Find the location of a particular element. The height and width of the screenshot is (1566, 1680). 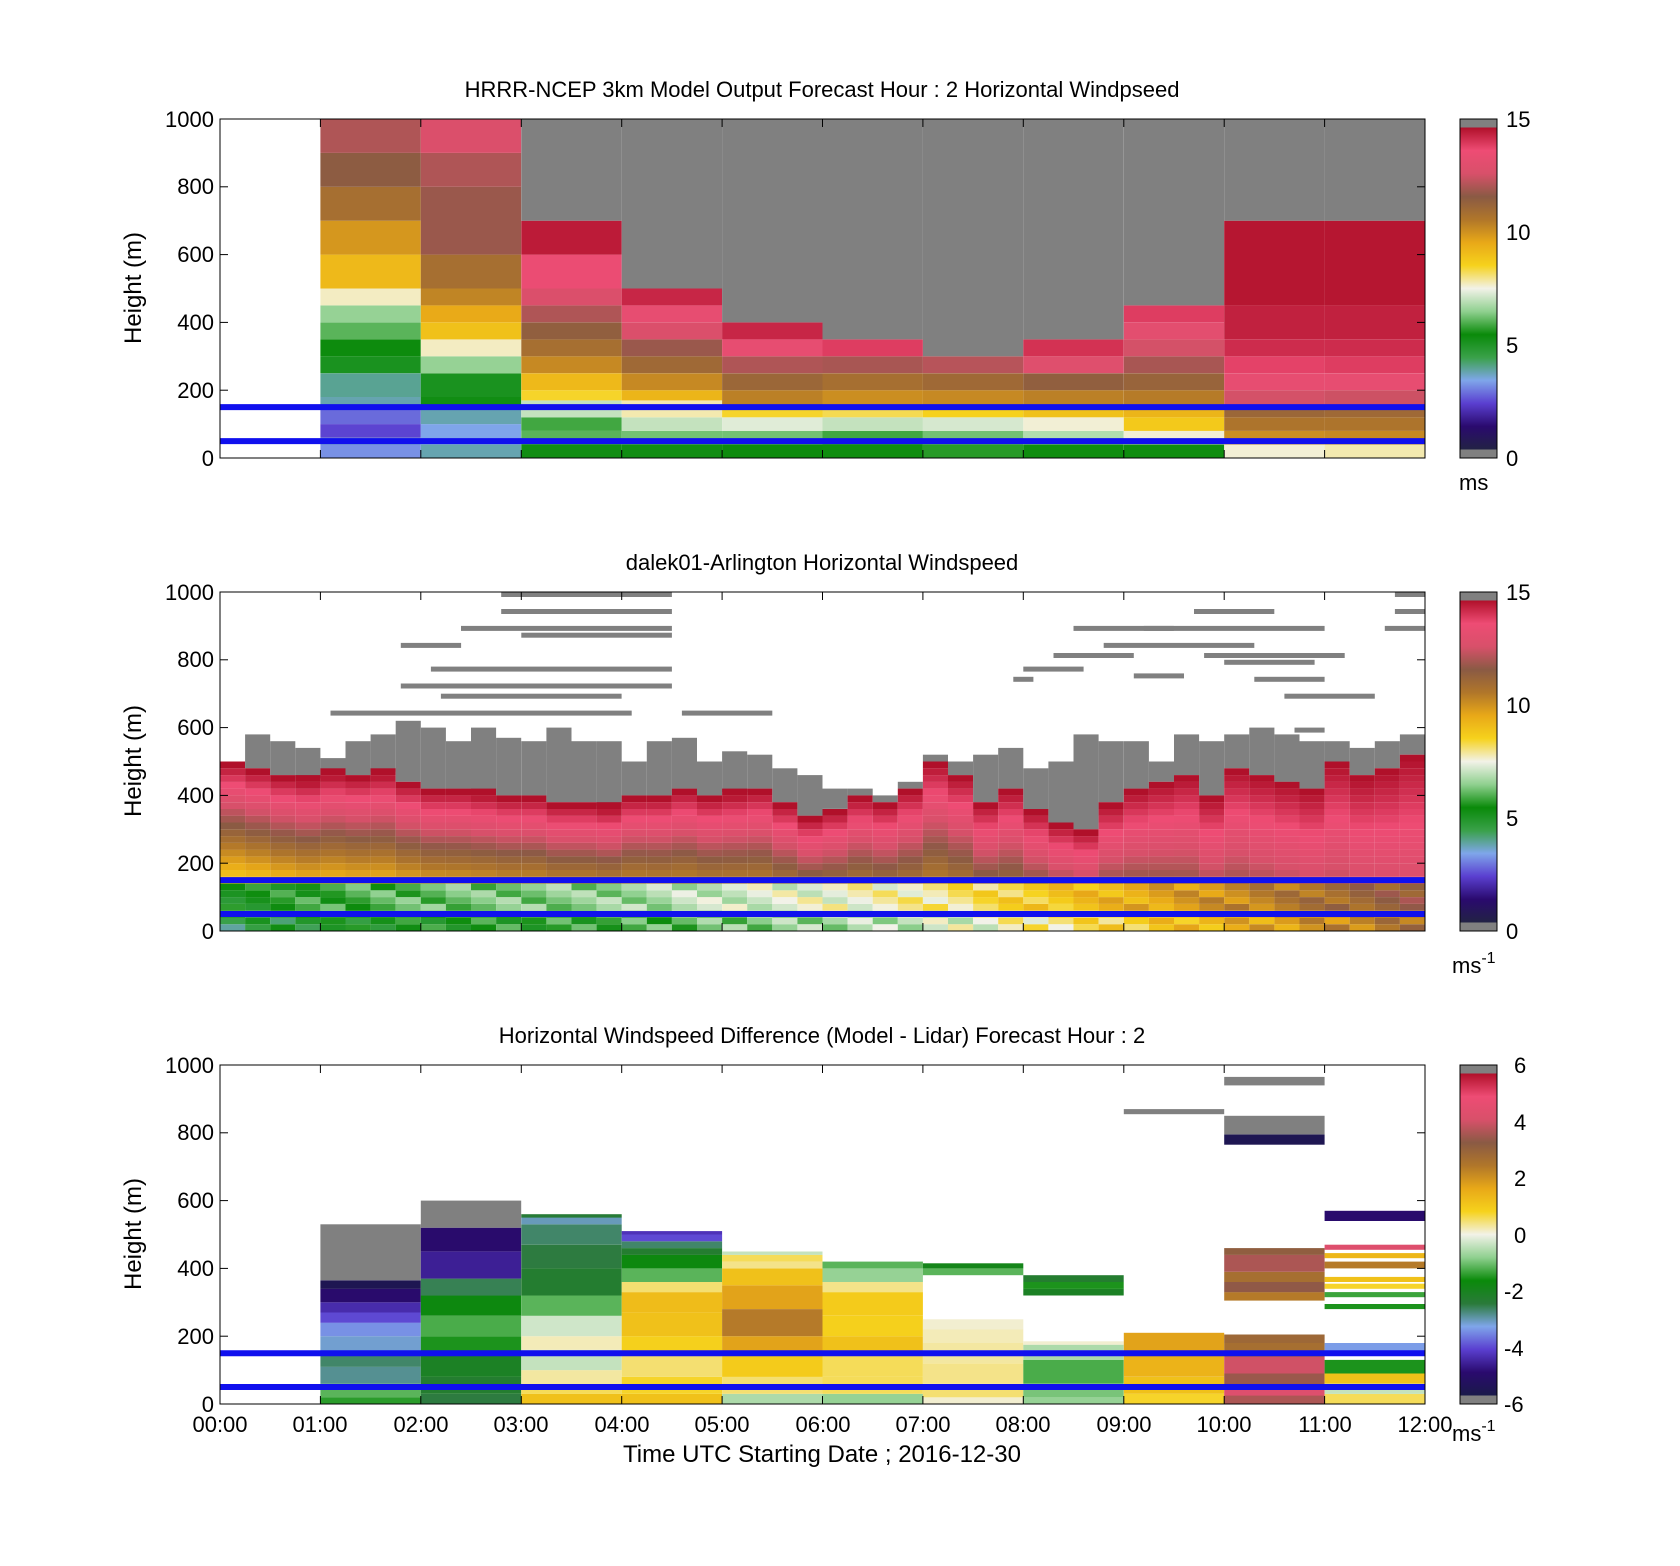

x-tick-label: 12:00 is located at coordinates (1424, 1424).